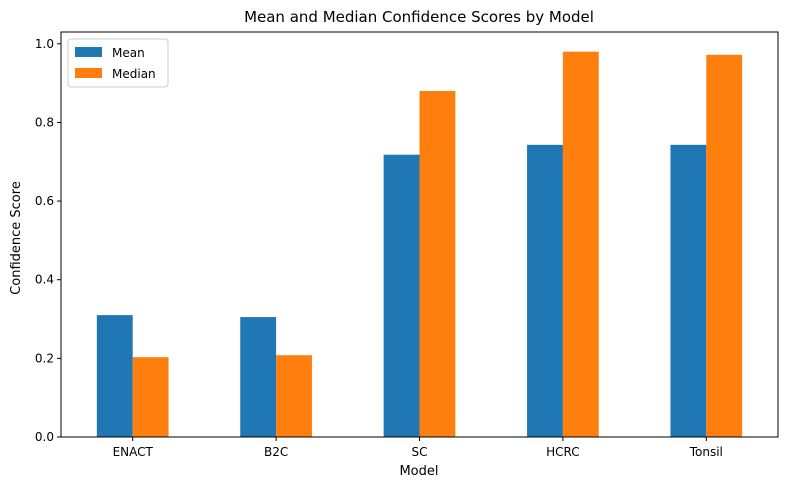 This screenshot has height=490, width=790. I want to click on legend-label-mean: Mean, so click(128, 53).